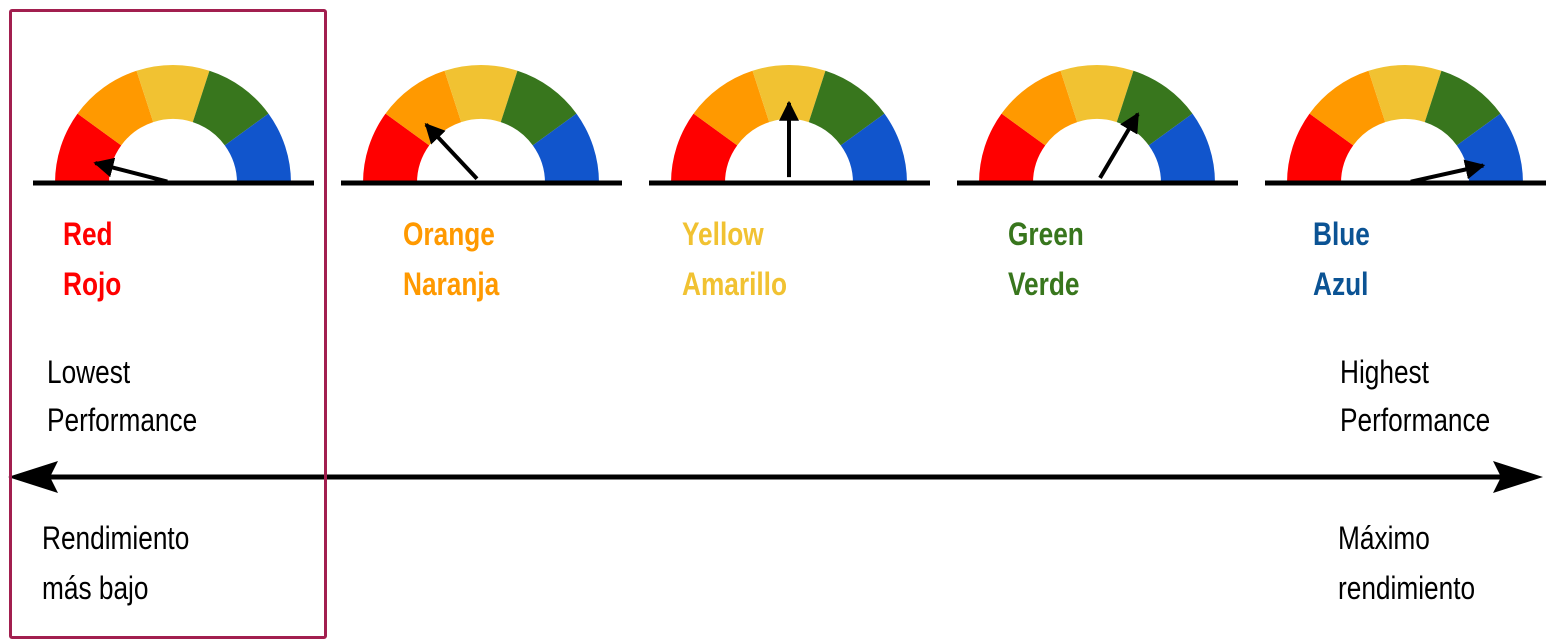 This screenshot has height=644, width=1551. Describe the element at coordinates (449, 234) in the screenshot. I see `gauge-label-en-orange: Orange` at that location.